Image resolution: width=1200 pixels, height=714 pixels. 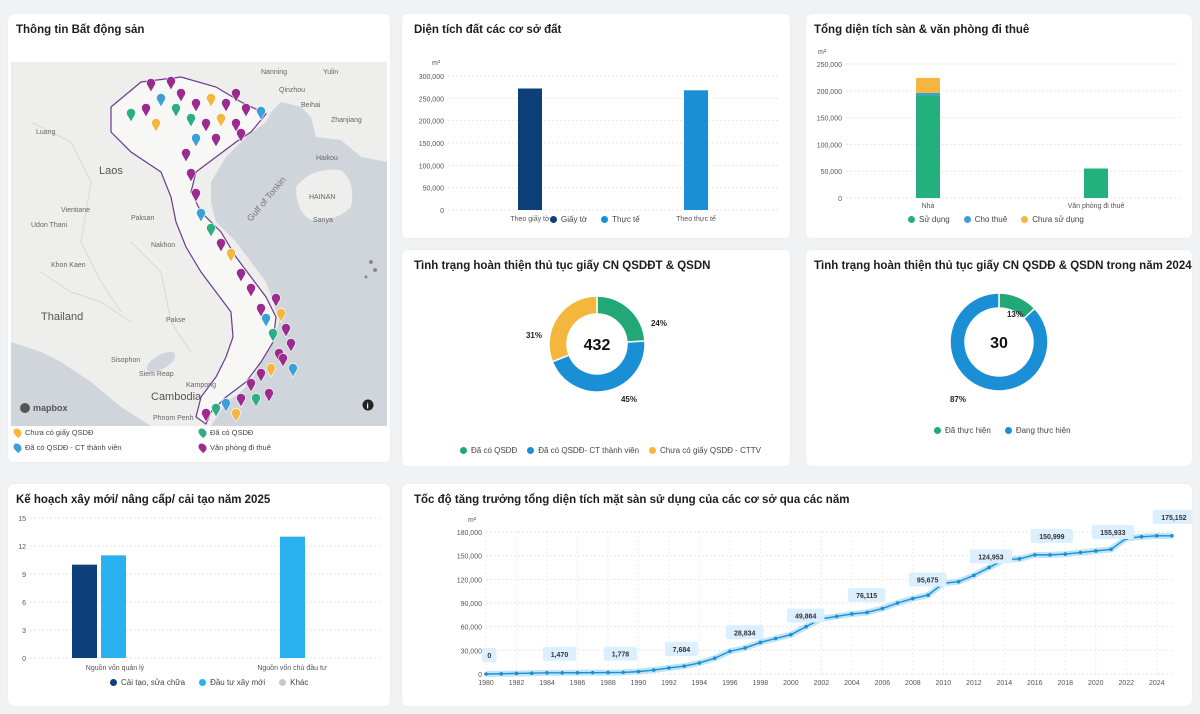 What do you see at coordinates (1096, 183) in the screenshot?
I see `bar-Sử dụng` at bounding box center [1096, 183].